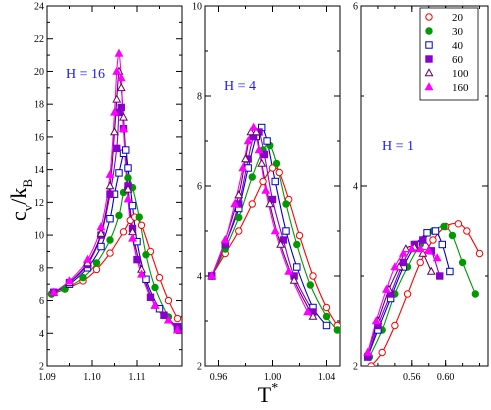 The image size is (491, 410). What do you see at coordinates (460, 88) in the screenshot?
I see `legend-label: 160` at bounding box center [460, 88].